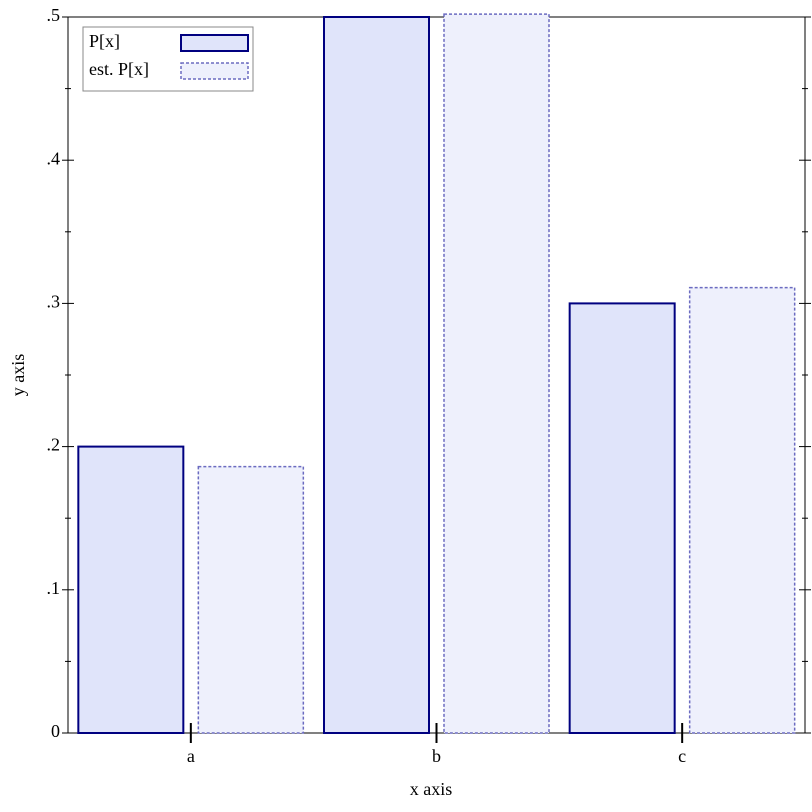 This screenshot has width=812, height=812. Describe the element at coordinates (54, 15) in the screenshot. I see `y-tick-label: .5` at that location.